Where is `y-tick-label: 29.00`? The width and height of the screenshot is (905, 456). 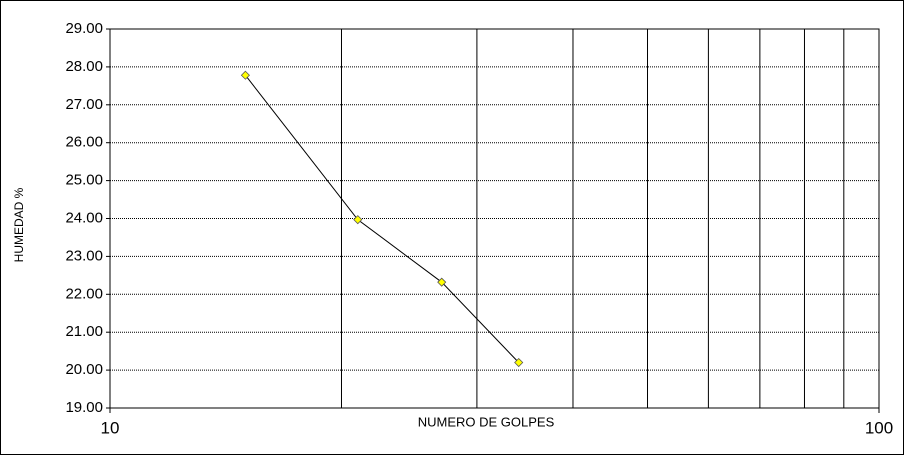
y-tick-label: 29.00 is located at coordinates (84, 28).